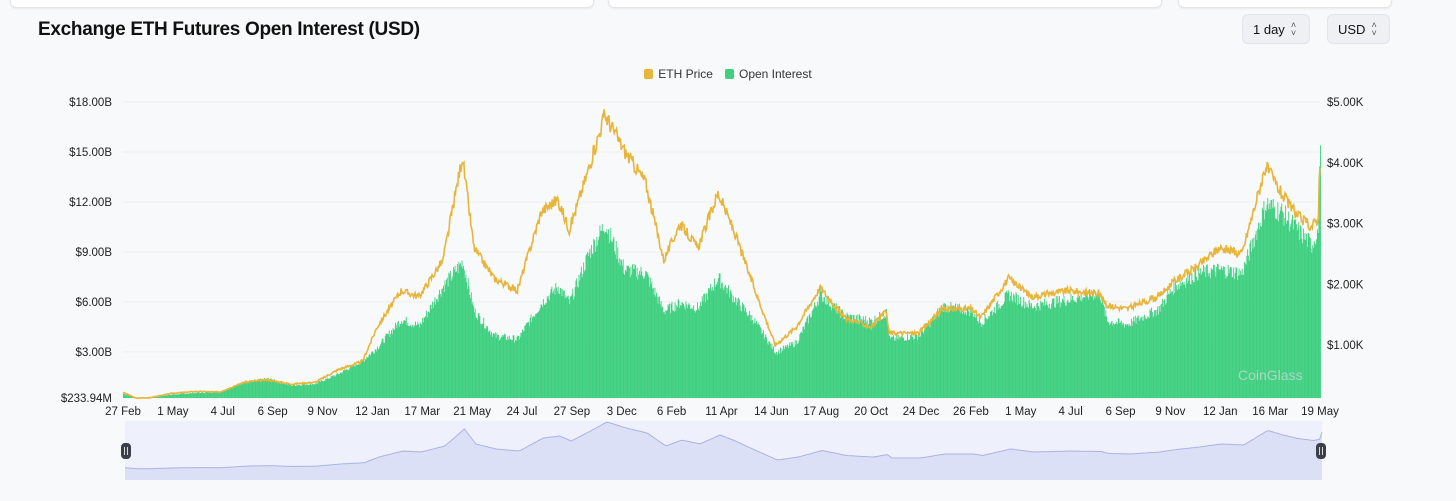  I want to click on currency-select: USD ˄ ˅, so click(1358, 29).